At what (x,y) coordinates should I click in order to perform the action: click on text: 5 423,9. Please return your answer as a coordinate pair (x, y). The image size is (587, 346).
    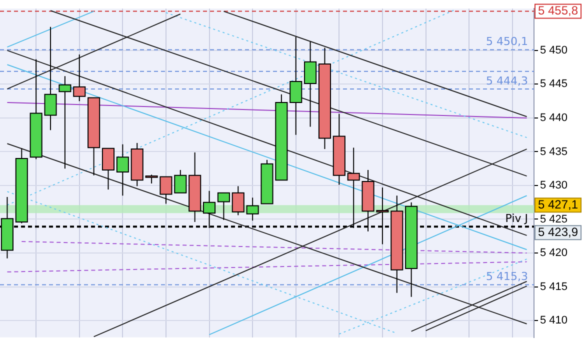
    Looking at the image, I should click on (558, 231).